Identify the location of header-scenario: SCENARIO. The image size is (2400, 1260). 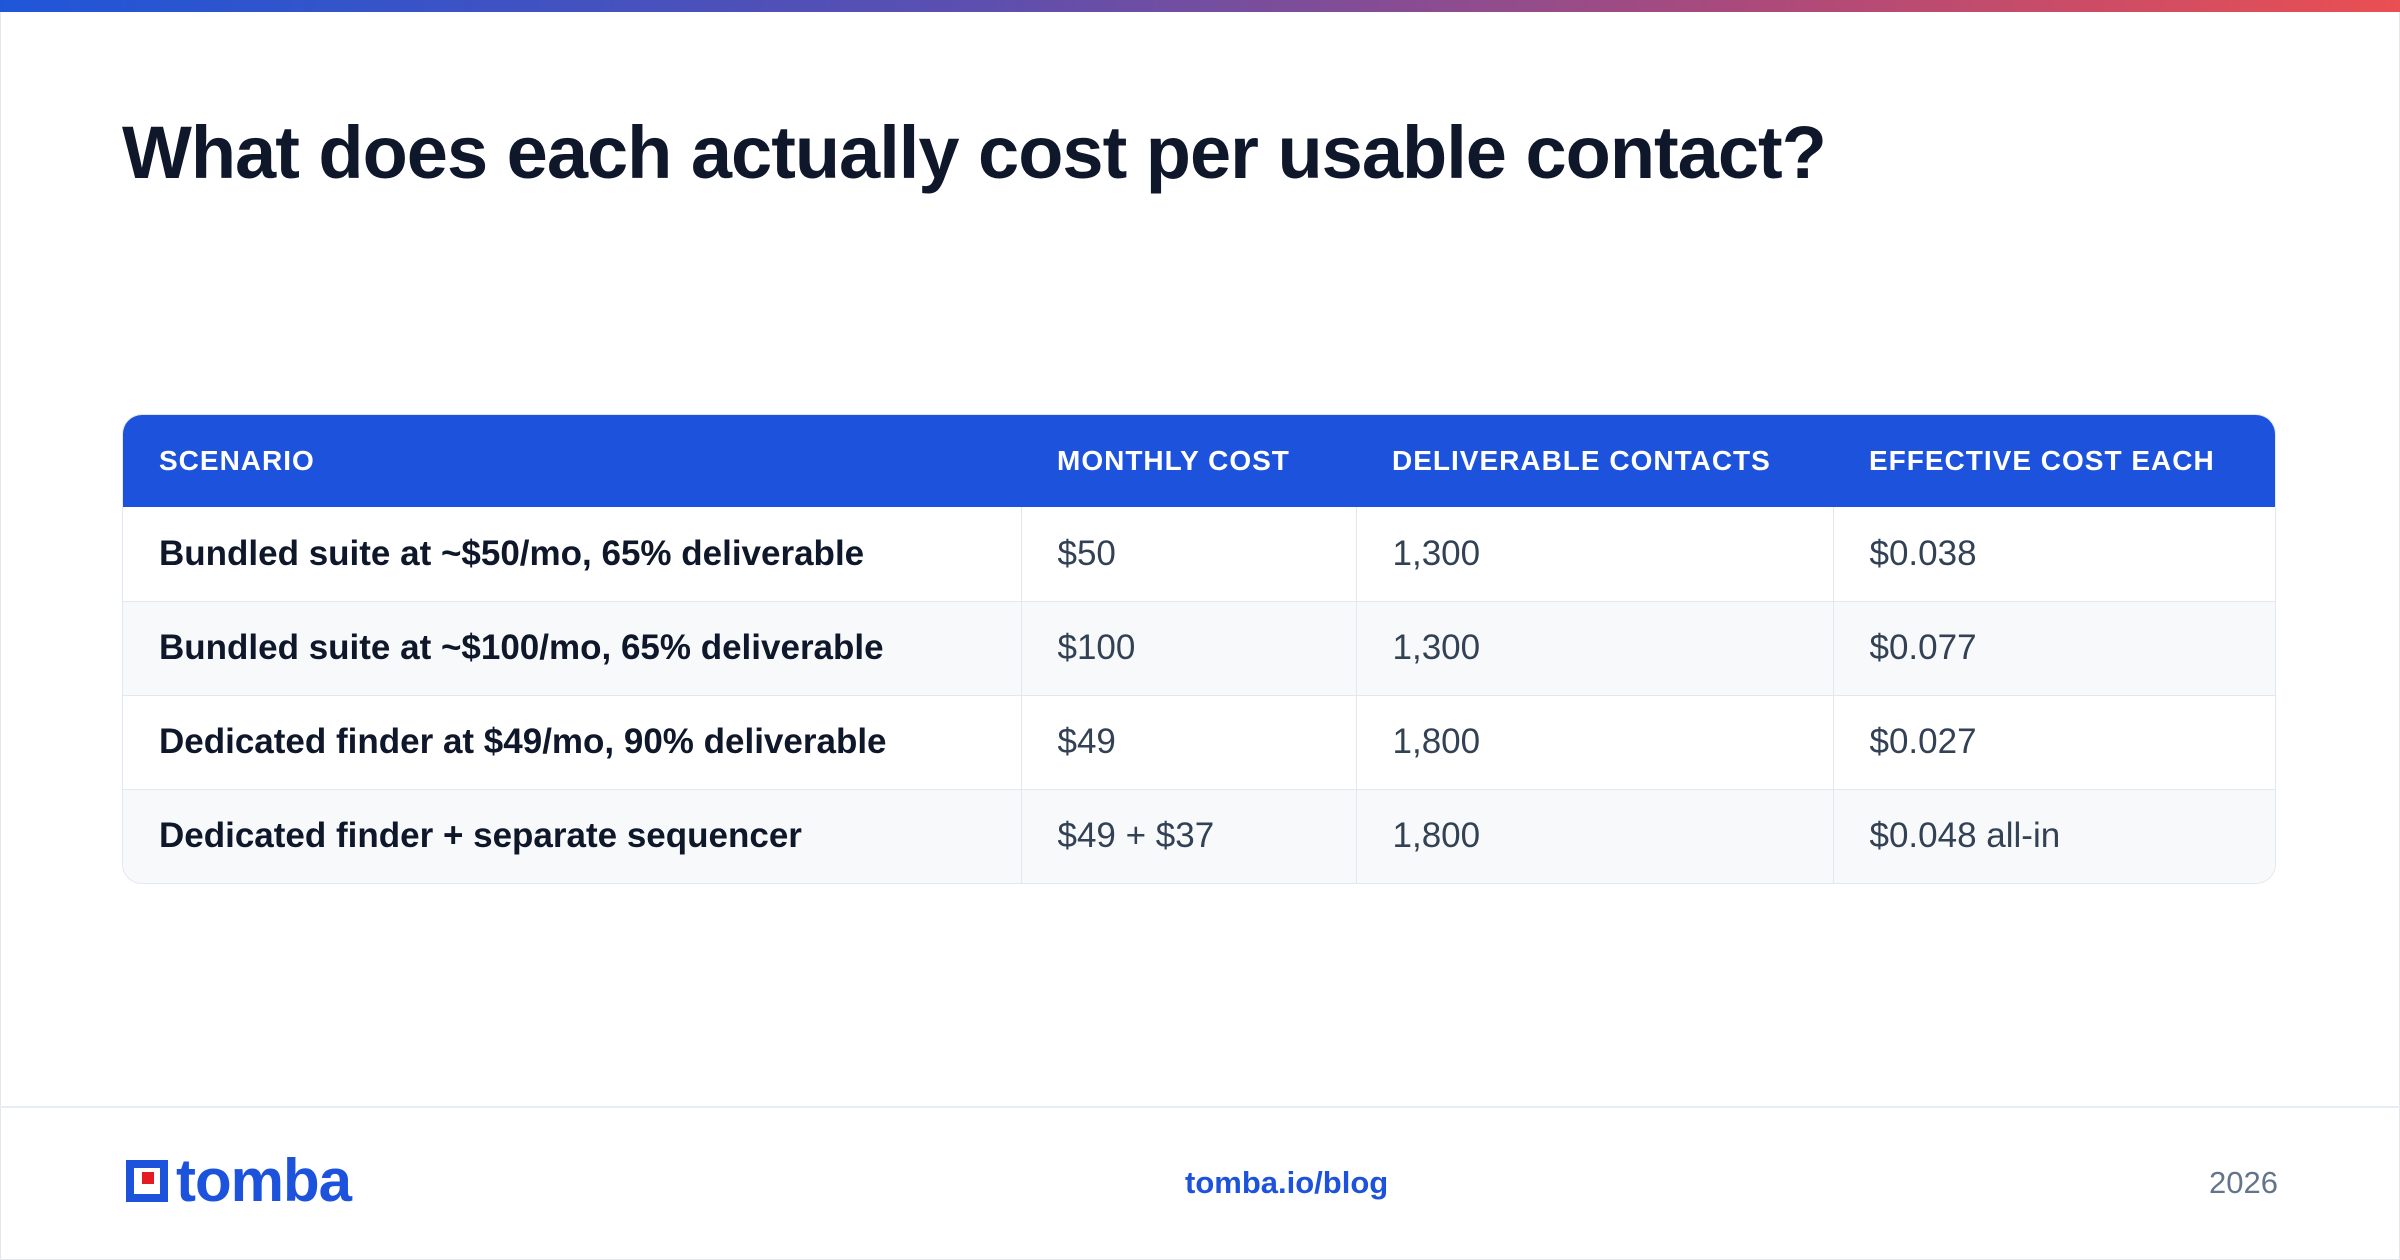
(237, 460).